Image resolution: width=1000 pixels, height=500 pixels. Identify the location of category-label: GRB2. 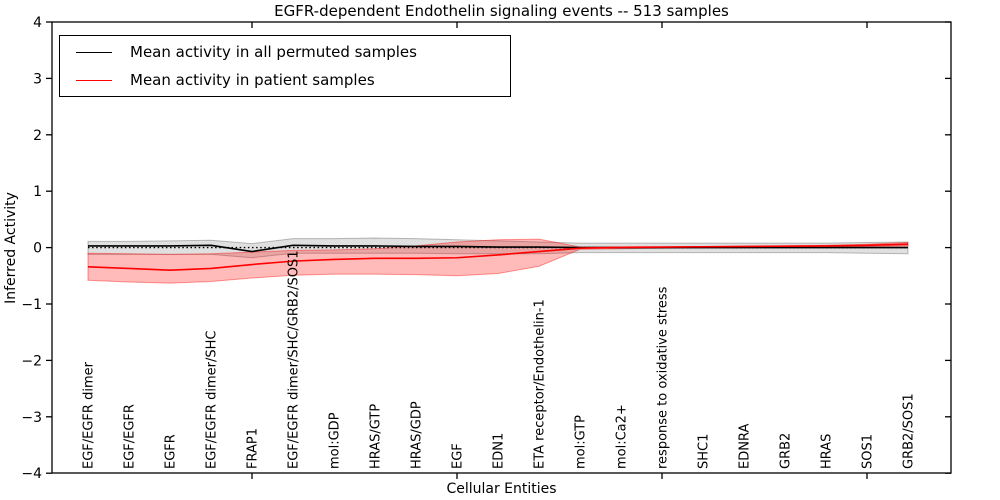
(786, 451).